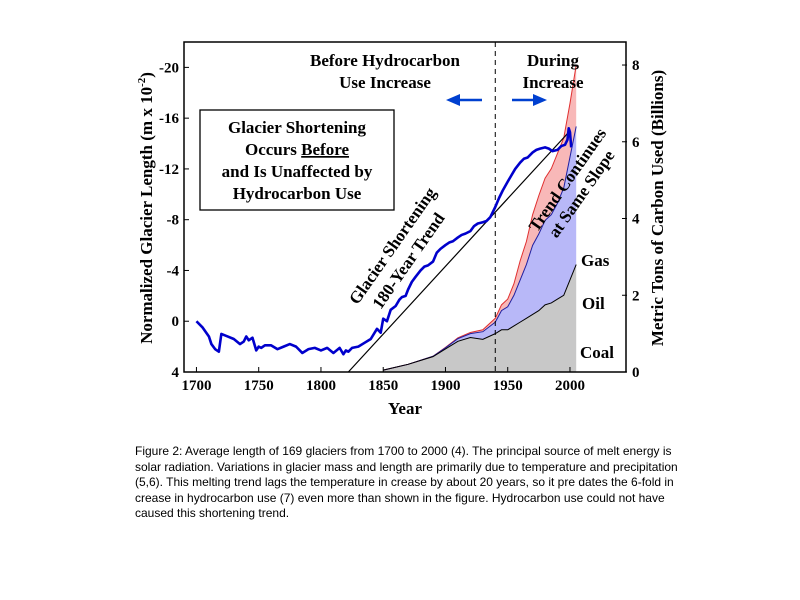 The image size is (800, 600). Describe the element at coordinates (595, 260) in the screenshot. I see `gas-label: Gas` at that location.